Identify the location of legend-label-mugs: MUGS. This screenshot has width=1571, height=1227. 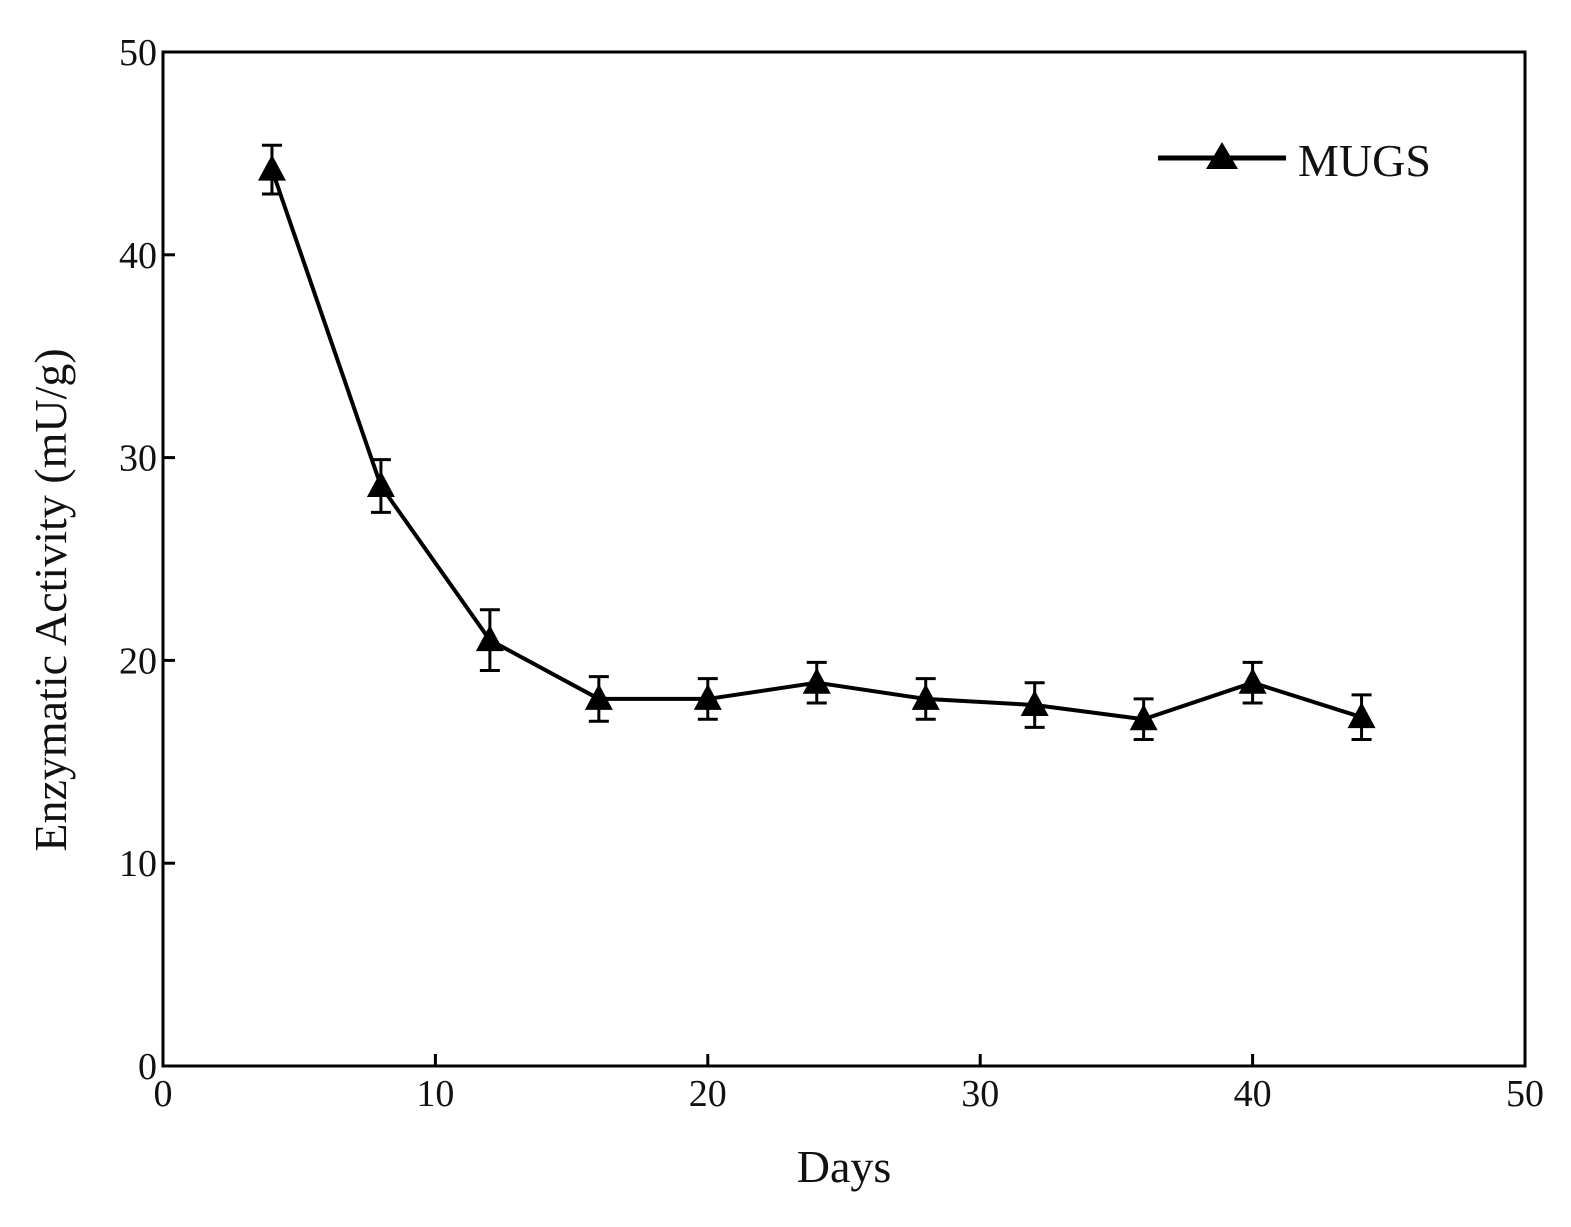
(1364, 160).